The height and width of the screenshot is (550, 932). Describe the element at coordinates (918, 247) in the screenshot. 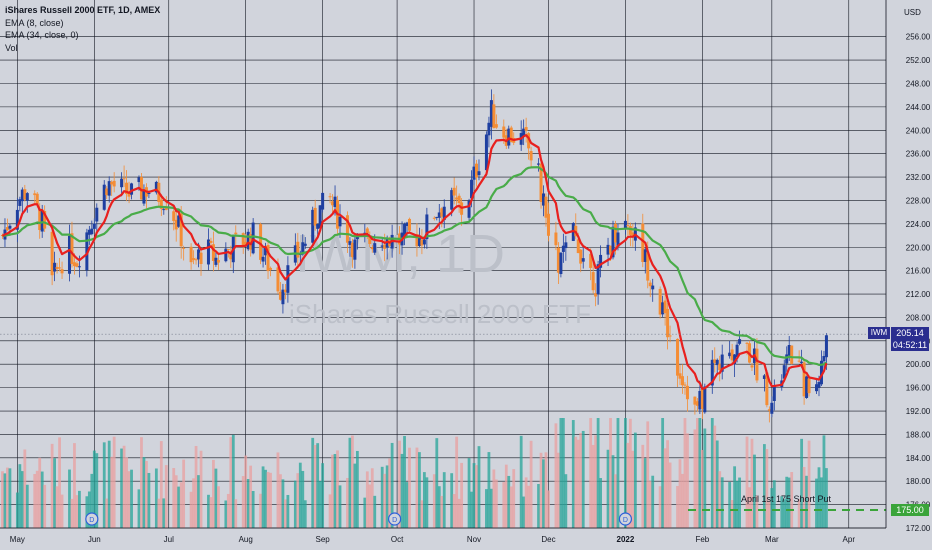

I see `price-tick-label: 220.00` at that location.